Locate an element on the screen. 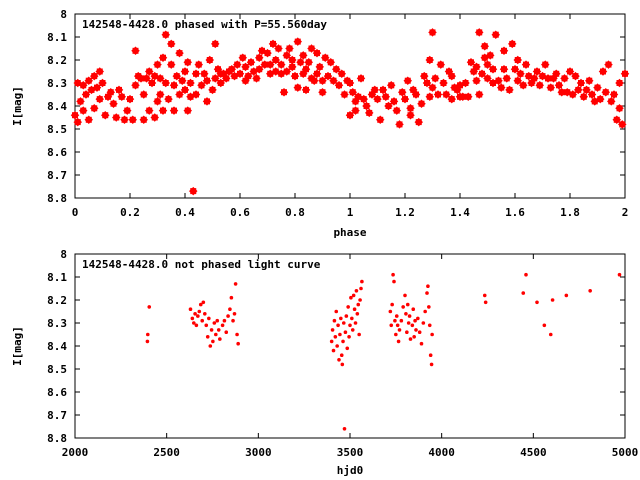 The height and width of the screenshot is (480, 640). y-tick-label: 8.7 is located at coordinates (57, 175).